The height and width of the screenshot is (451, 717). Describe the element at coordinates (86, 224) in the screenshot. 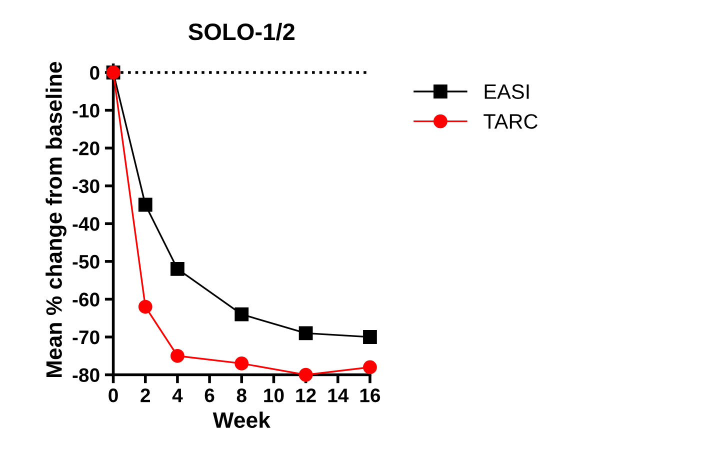

I see `y-tick-label: -40` at that location.